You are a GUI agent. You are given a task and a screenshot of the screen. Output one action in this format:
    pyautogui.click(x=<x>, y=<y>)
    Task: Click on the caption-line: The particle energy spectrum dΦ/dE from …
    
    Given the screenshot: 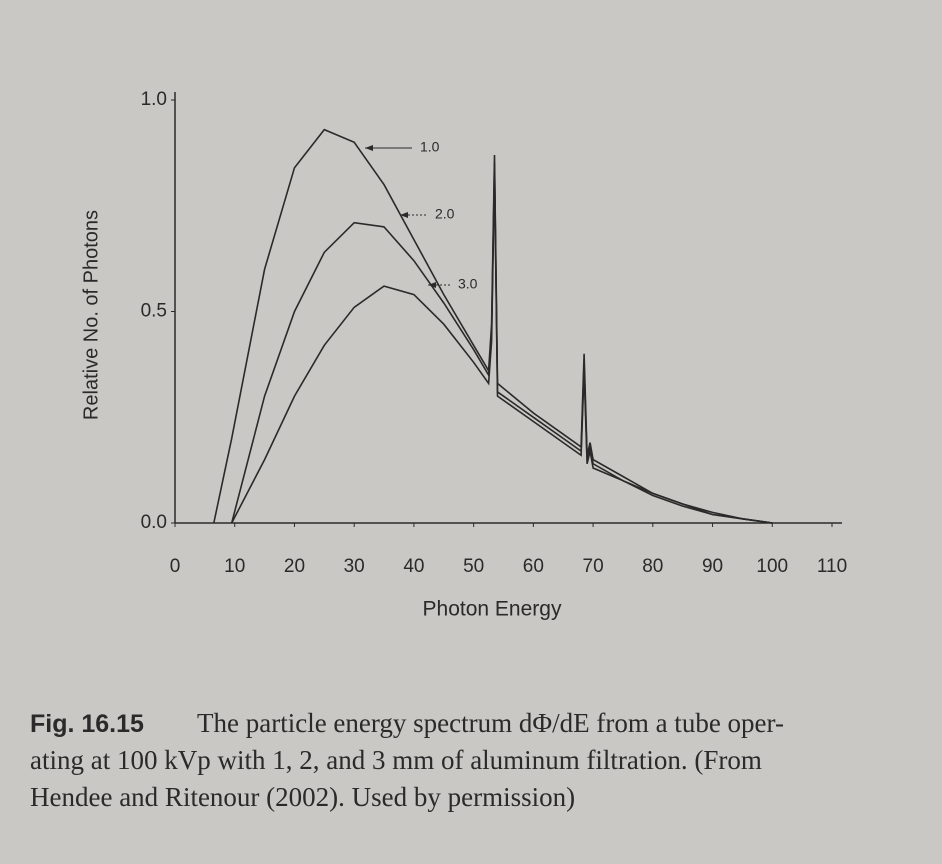 What is the action you would take?
    pyautogui.click(x=490, y=723)
    